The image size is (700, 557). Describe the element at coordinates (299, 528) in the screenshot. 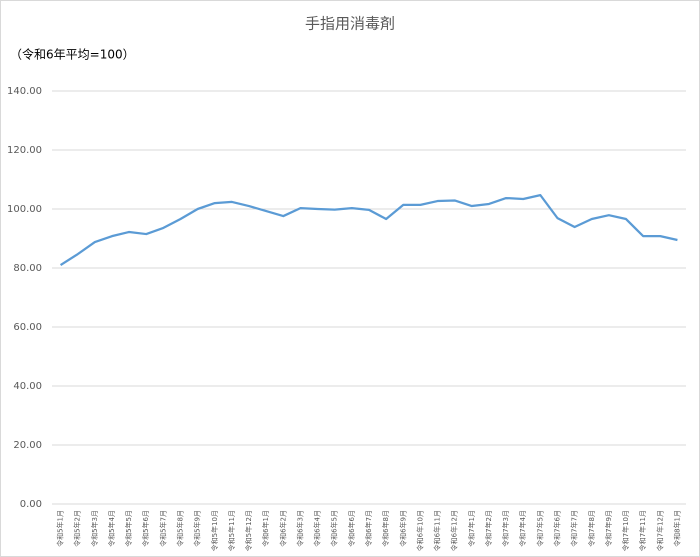

I see `x-tick-label: 令和6年3月` at that location.